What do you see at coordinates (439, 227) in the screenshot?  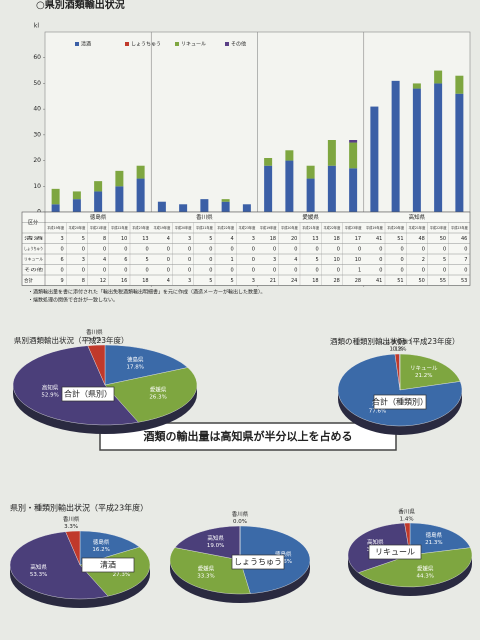 I see `table-year: 平成22年度` at bounding box center [439, 227].